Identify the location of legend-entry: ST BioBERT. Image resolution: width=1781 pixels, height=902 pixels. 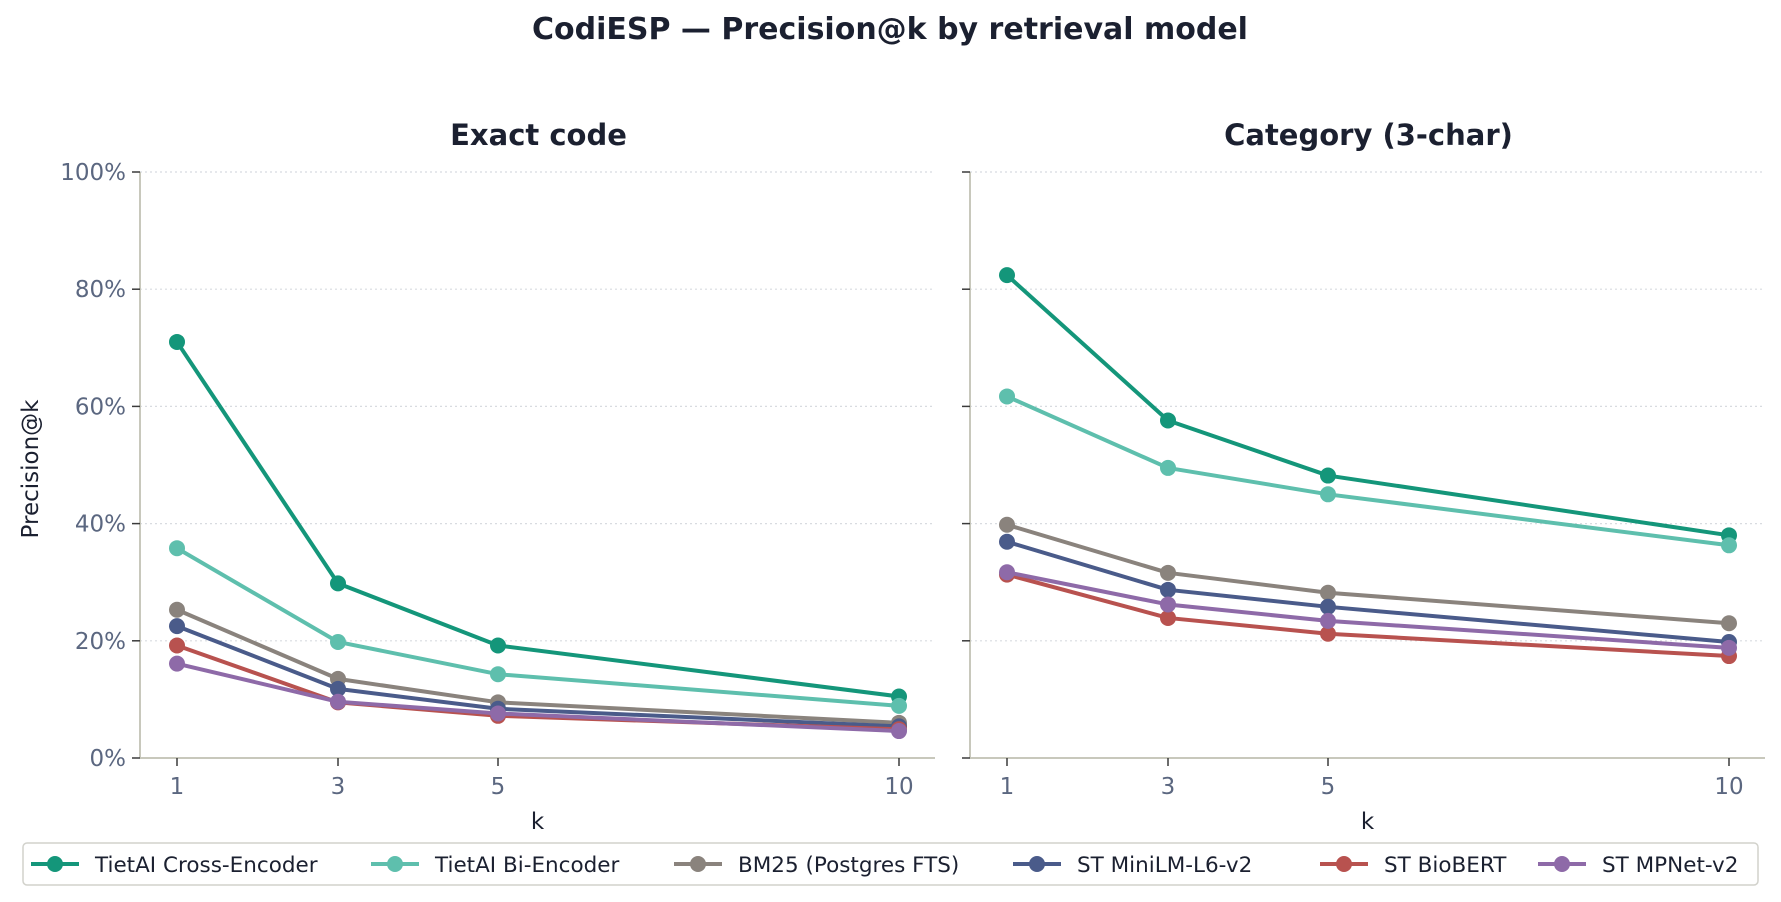
(1413, 865).